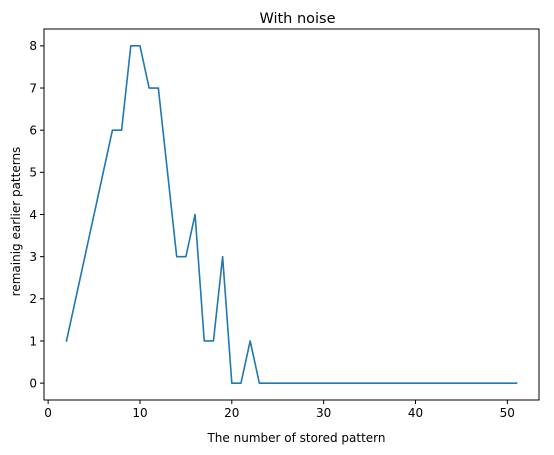 The height and width of the screenshot is (455, 554). I want to click on x-tick-label: 30, so click(323, 413).